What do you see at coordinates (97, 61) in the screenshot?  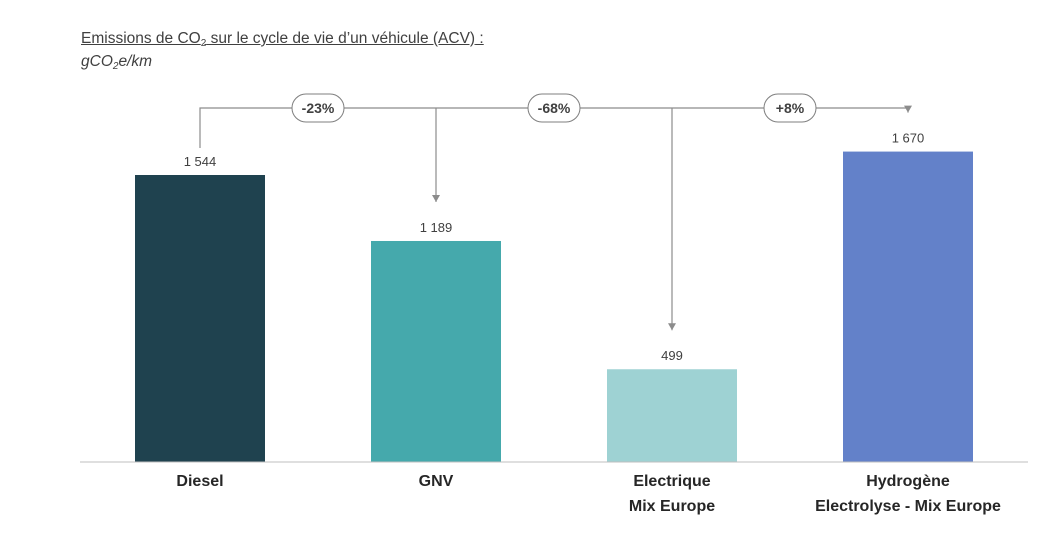 I see `chart-unit-text: gCO` at bounding box center [97, 61].